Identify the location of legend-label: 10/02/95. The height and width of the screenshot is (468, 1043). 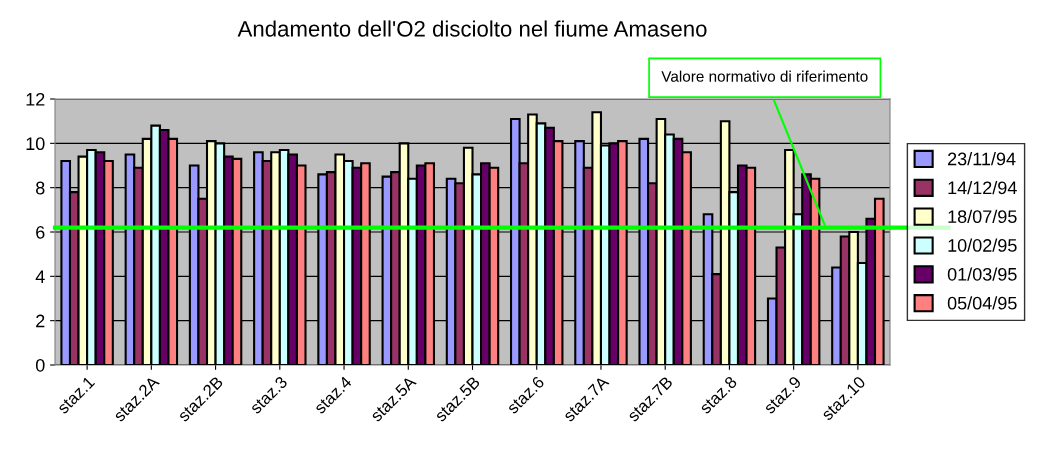
(982, 245).